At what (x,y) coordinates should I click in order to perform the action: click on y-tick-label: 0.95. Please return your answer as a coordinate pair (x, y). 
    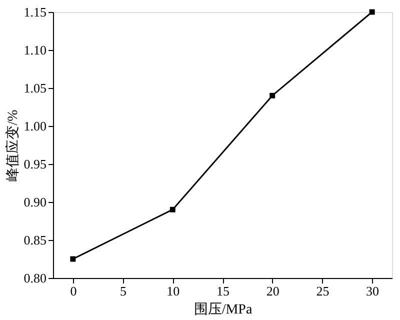
    Looking at the image, I should click on (35, 164).